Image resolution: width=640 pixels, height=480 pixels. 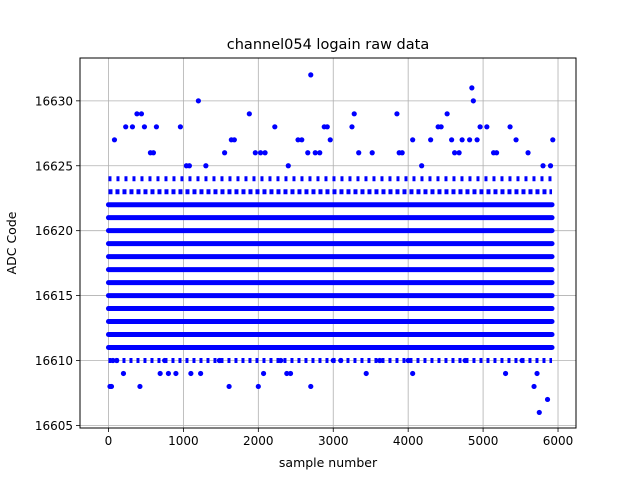 I want to click on x-tick-label: 3000, so click(x=333, y=441).